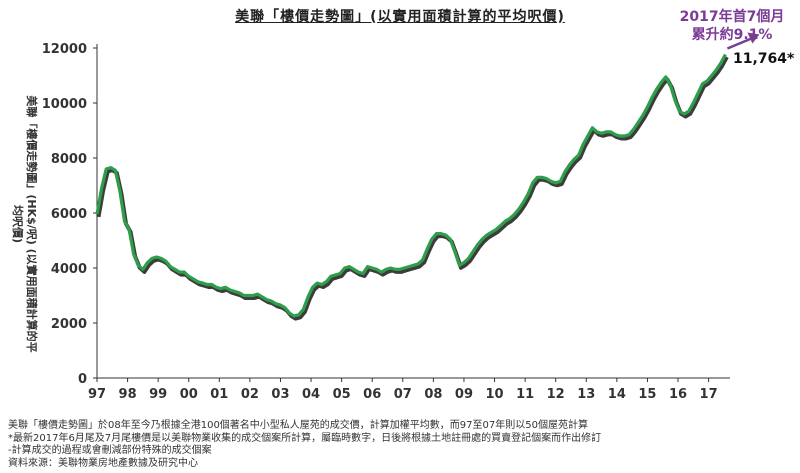 The image size is (800, 473). Describe the element at coordinates (64, 49) in the screenshot. I see `y-tick-label: 12000` at that location.